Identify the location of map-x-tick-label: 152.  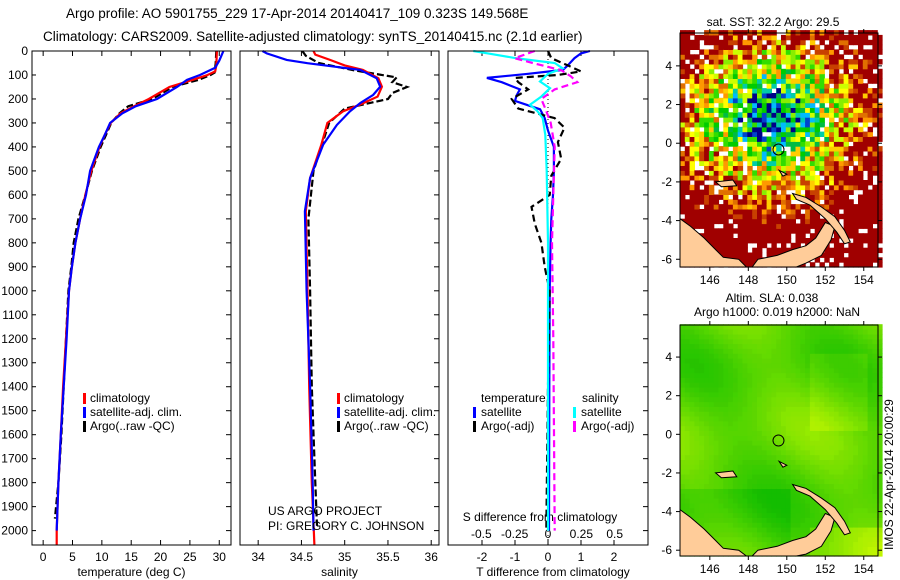
(825, 569).